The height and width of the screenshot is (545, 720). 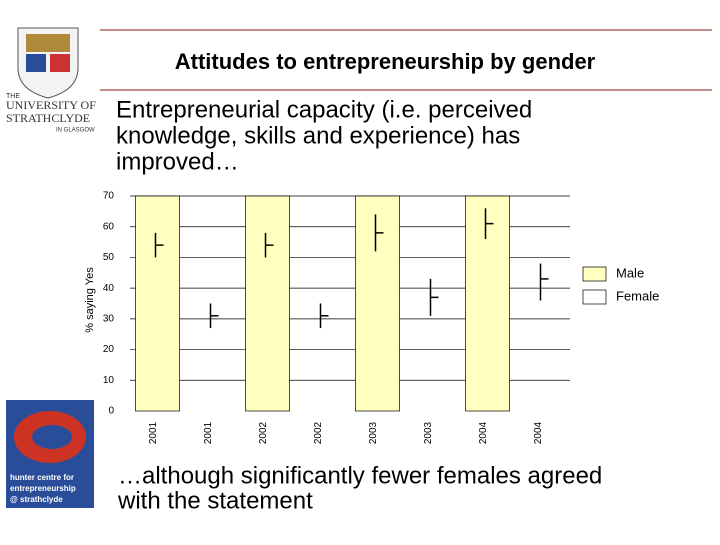 What do you see at coordinates (90, 300) in the screenshot?
I see `y-axis-label: % saying Yes` at bounding box center [90, 300].